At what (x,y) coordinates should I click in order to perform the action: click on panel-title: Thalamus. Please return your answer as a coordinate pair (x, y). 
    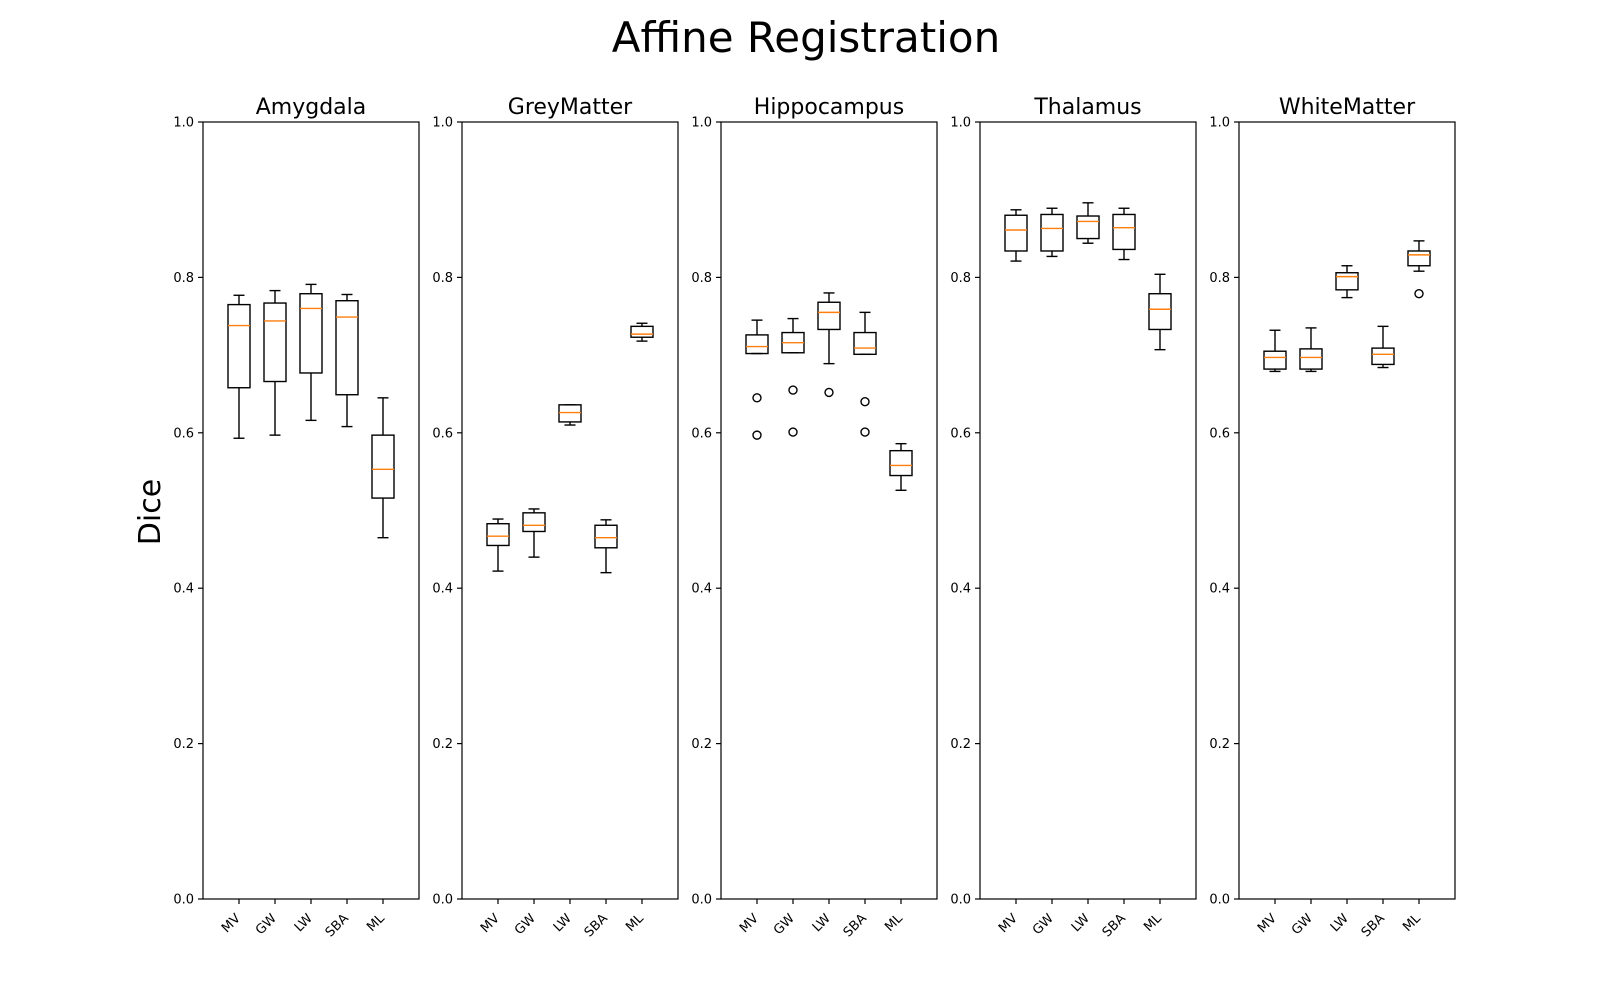
    Looking at the image, I should click on (1087, 107).